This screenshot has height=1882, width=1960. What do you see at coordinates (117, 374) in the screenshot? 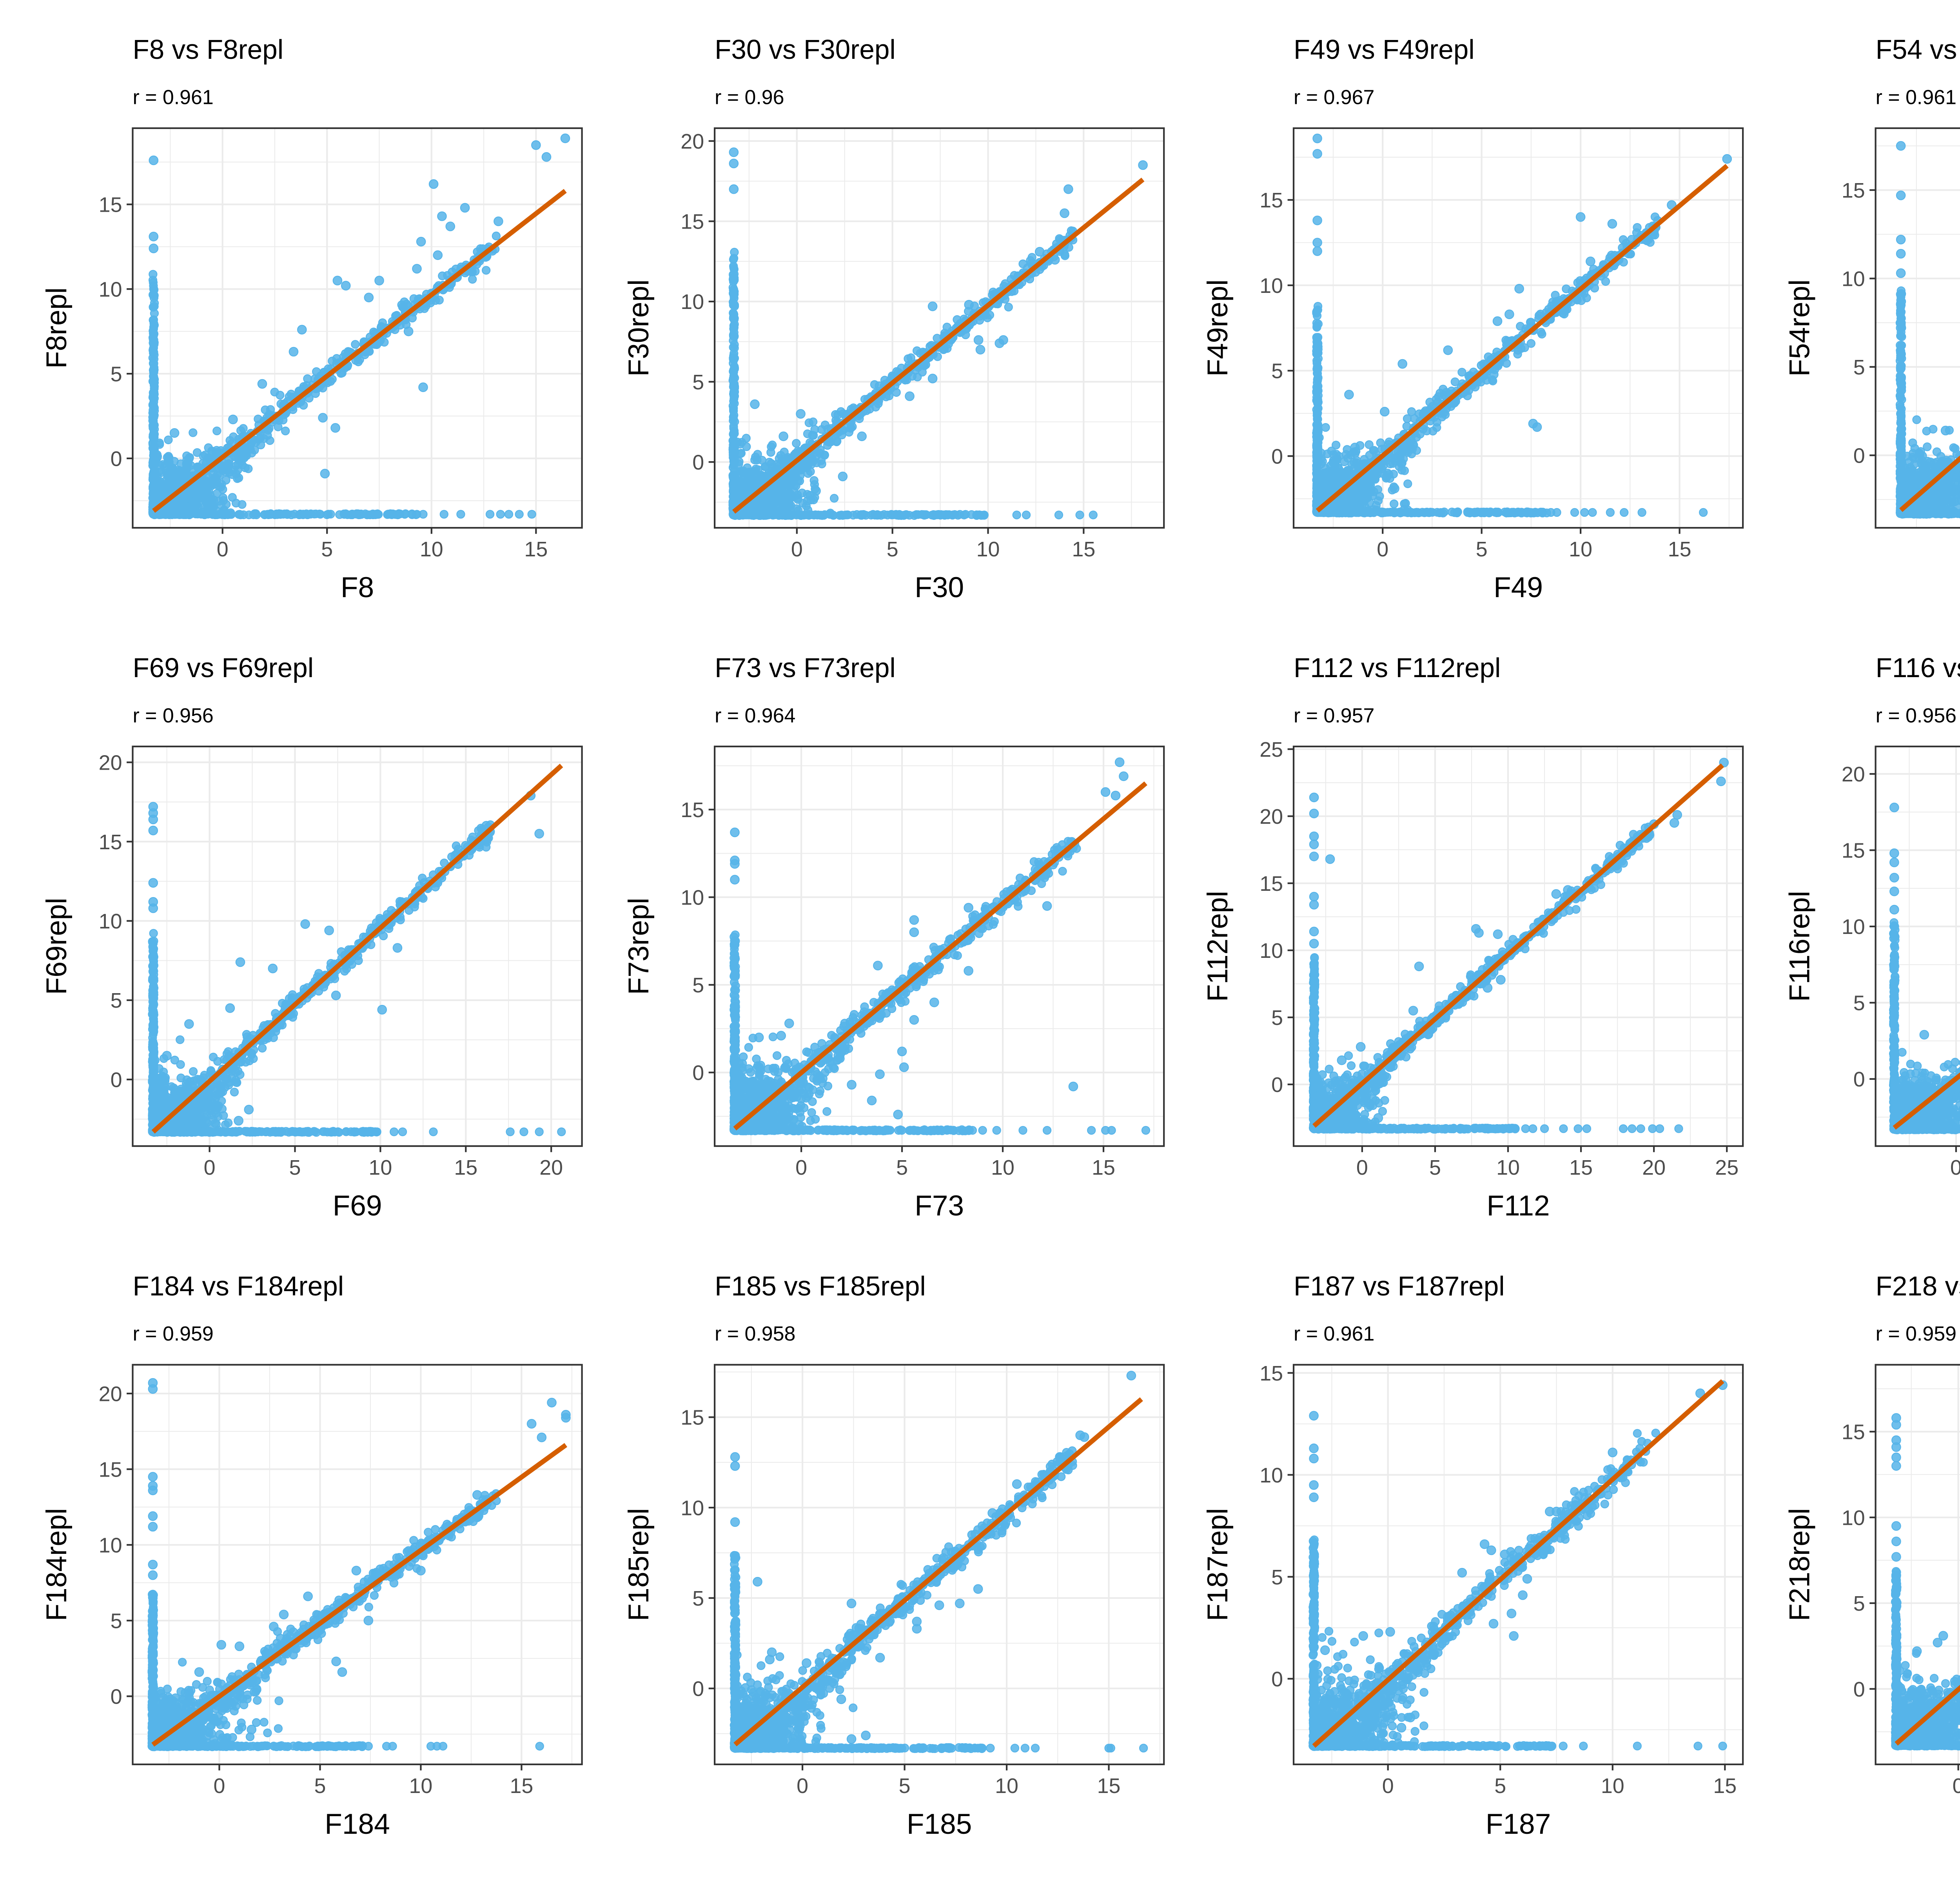
I see `y-tick-label: 5` at bounding box center [117, 374].